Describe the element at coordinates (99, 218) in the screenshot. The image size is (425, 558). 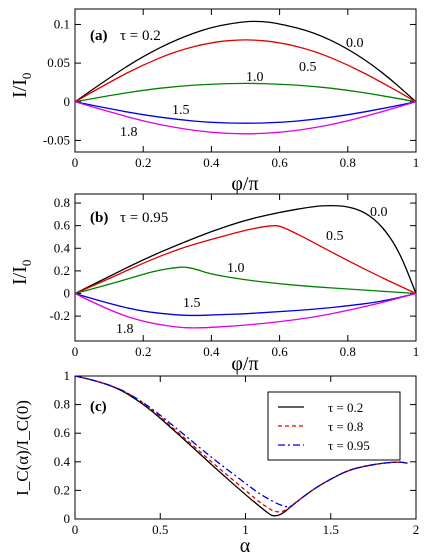
I see `panel-label: (b)` at that location.